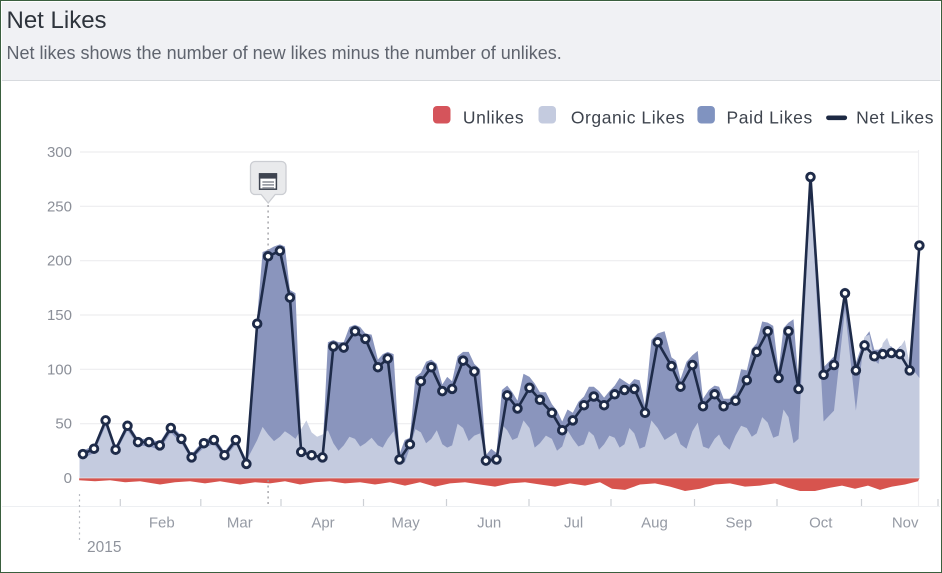 The image size is (942, 573). Describe the element at coordinates (905, 523) in the screenshot. I see `svg-text: Nov` at that location.